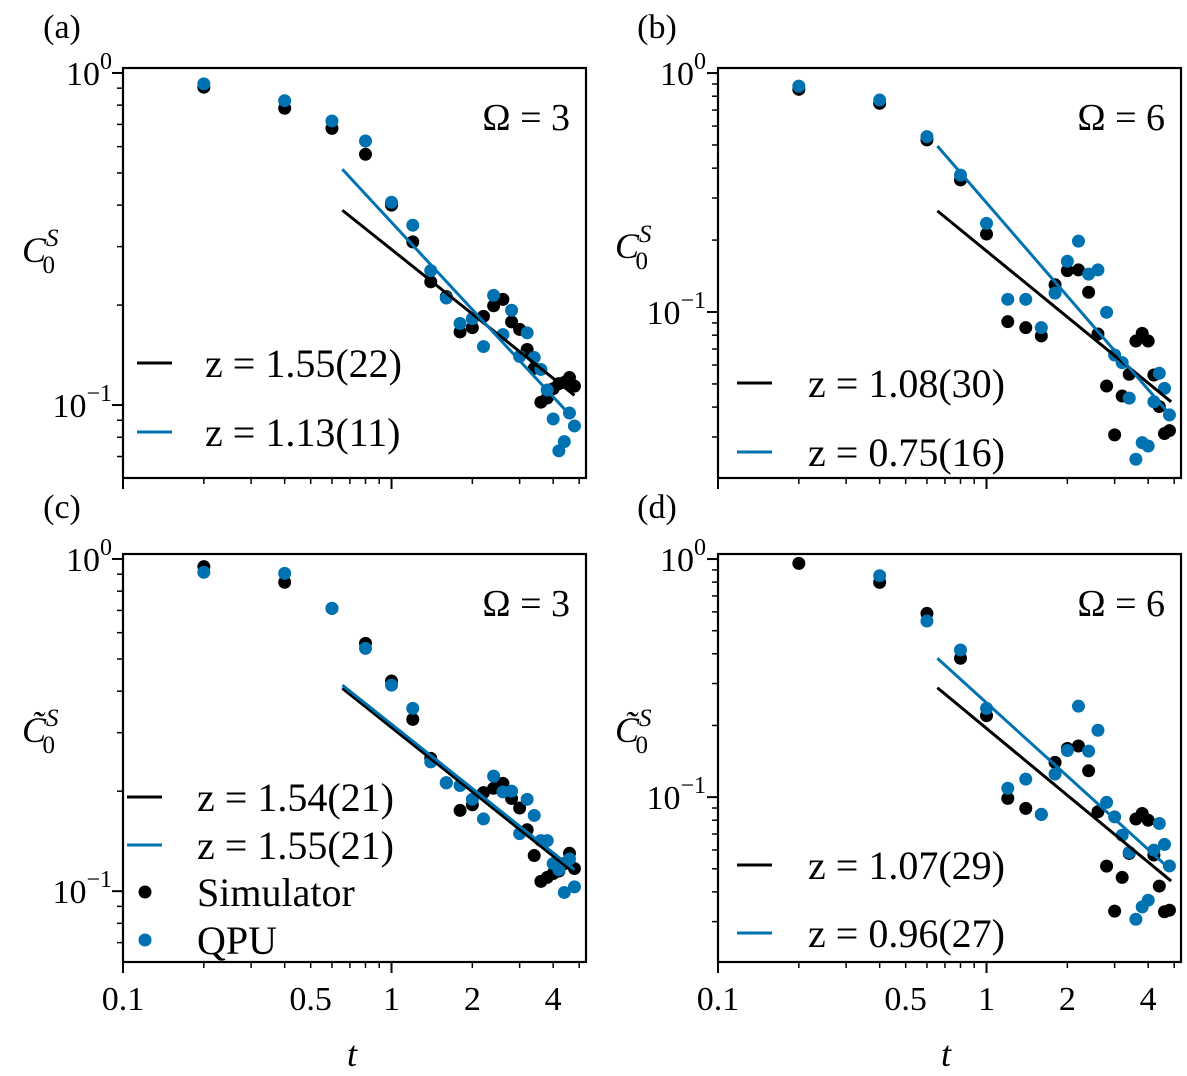 The image size is (1187, 1076). What do you see at coordinates (657, 27) in the screenshot?
I see `panel-letter: (b)` at bounding box center [657, 27].